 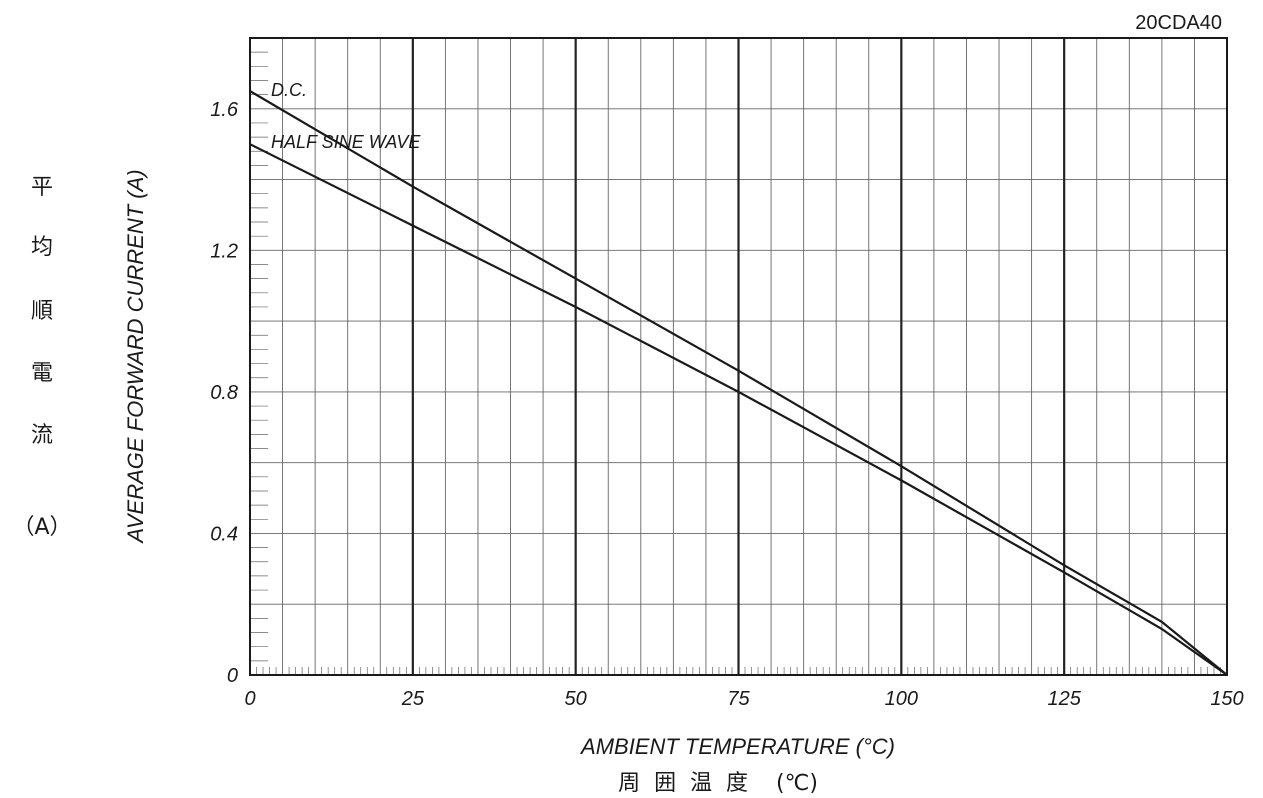 I want to click on x-tick-label: 150, so click(x=1226, y=699).